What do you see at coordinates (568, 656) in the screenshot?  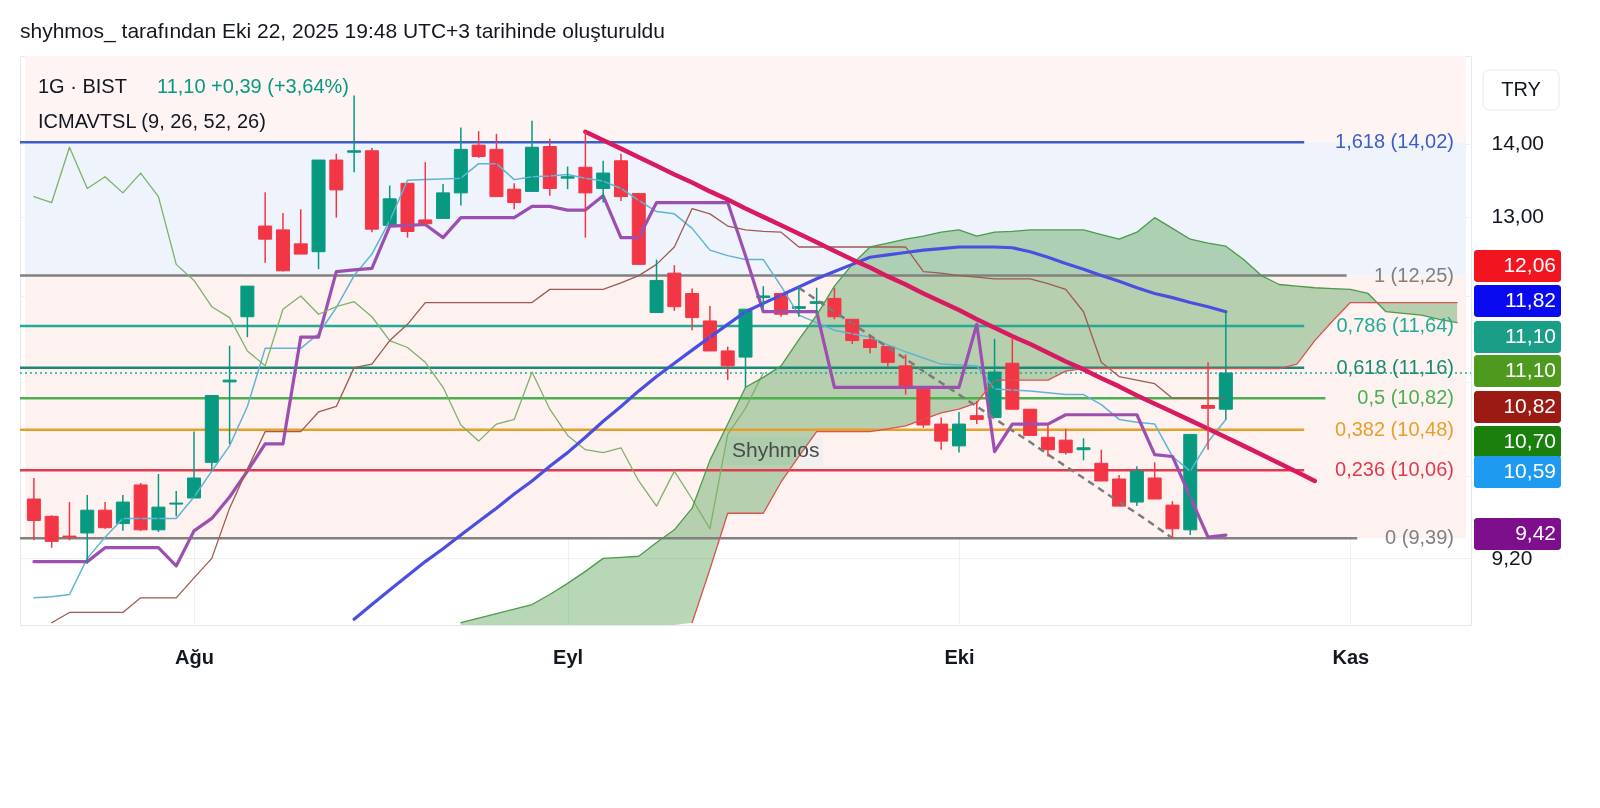 I see `x-tick-label: Eyl` at bounding box center [568, 656].